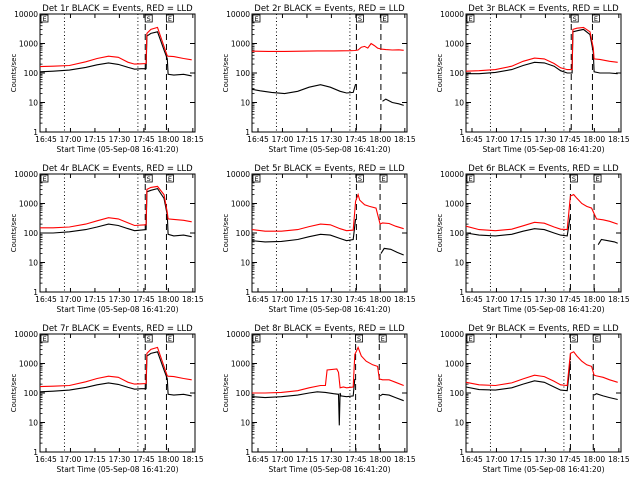 The image size is (640, 480). Describe the element at coordinates (117, 9) in the screenshot. I see `panel-title: Det 1r BLACK = Events, RED = LLD` at that location.